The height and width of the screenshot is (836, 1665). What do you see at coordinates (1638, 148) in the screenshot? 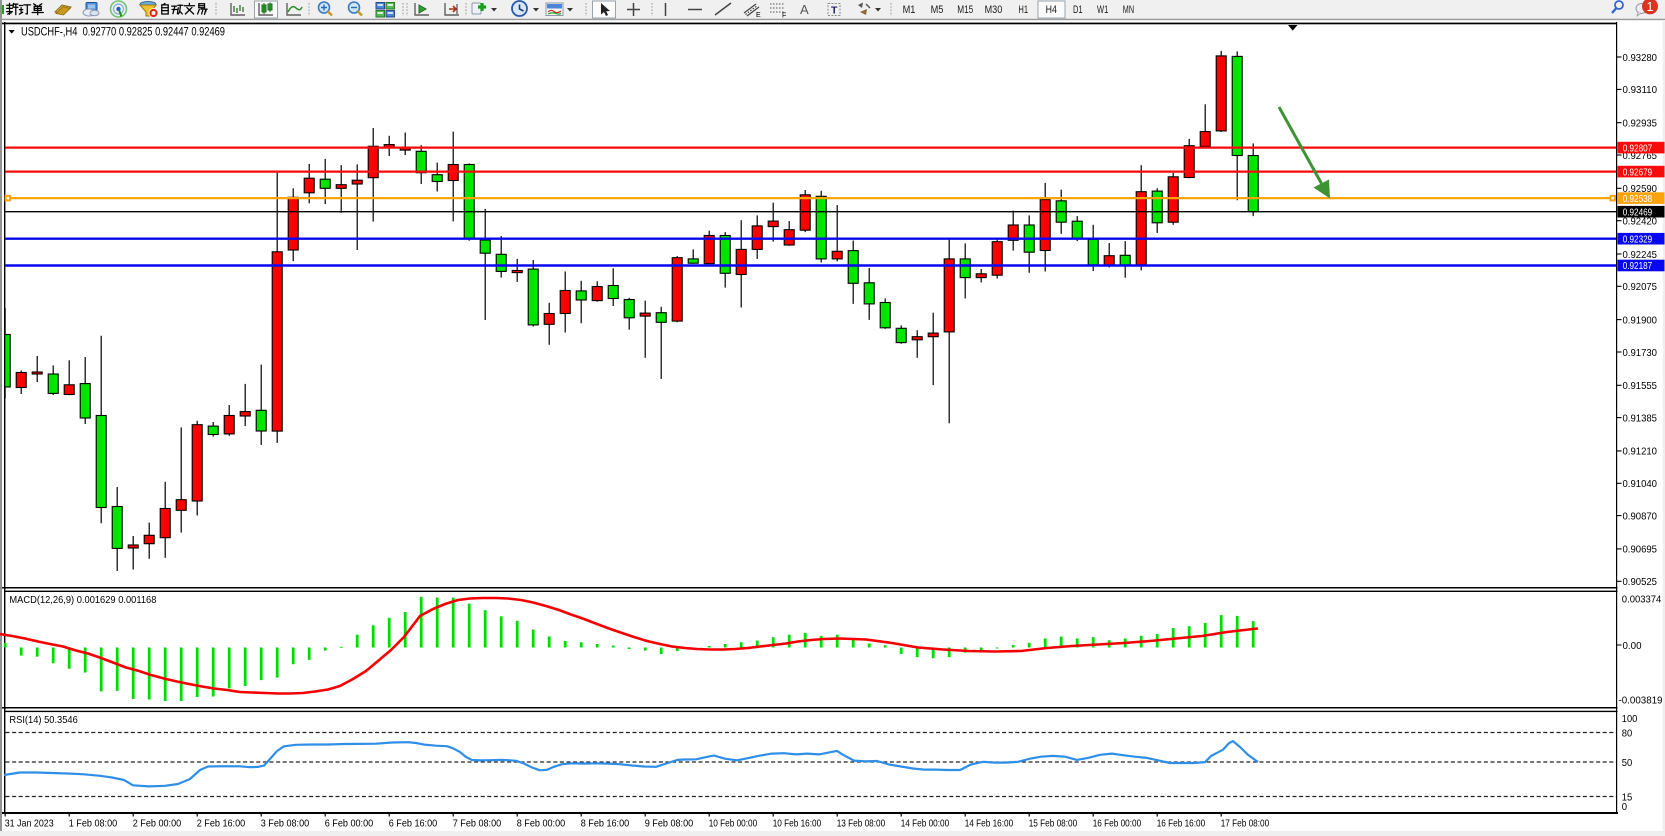
I see `svg-text: 0.92807` at bounding box center [1638, 148].